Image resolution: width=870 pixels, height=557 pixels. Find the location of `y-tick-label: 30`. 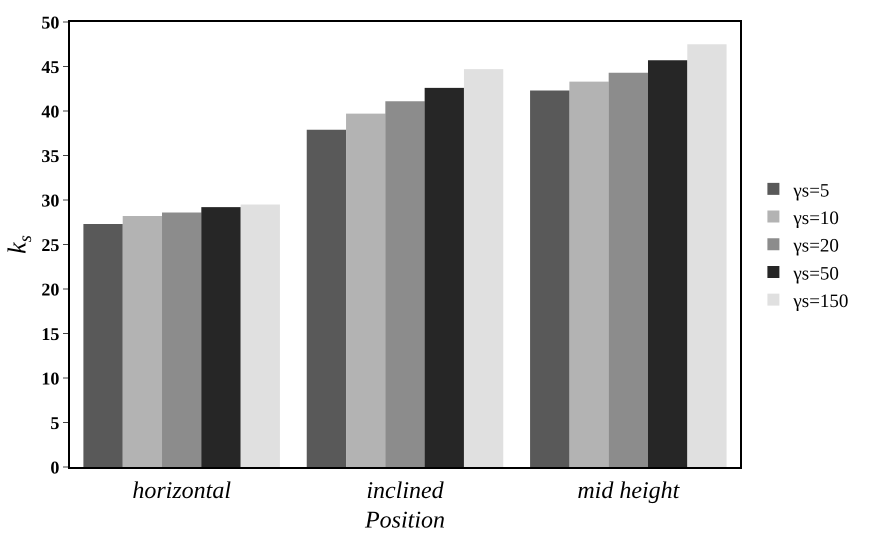

y-tick-label: 30 is located at coordinates (50, 200).